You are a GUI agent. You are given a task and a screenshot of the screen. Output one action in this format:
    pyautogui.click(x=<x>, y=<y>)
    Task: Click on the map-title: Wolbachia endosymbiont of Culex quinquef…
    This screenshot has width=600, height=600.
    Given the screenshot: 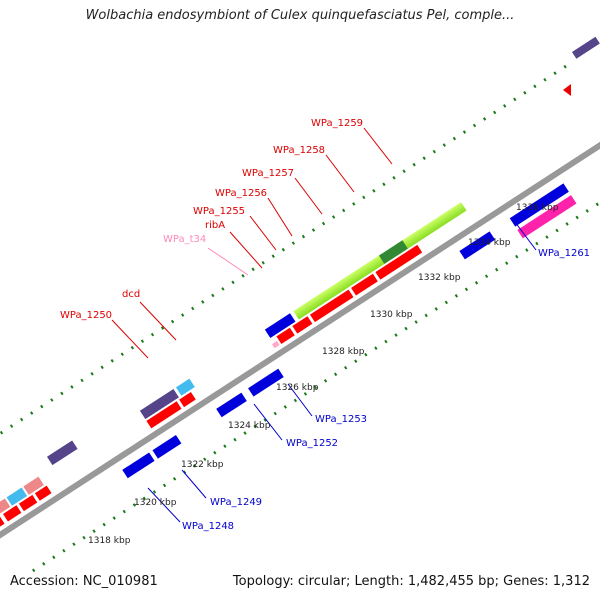 What is the action you would take?
    pyautogui.click(x=300, y=15)
    